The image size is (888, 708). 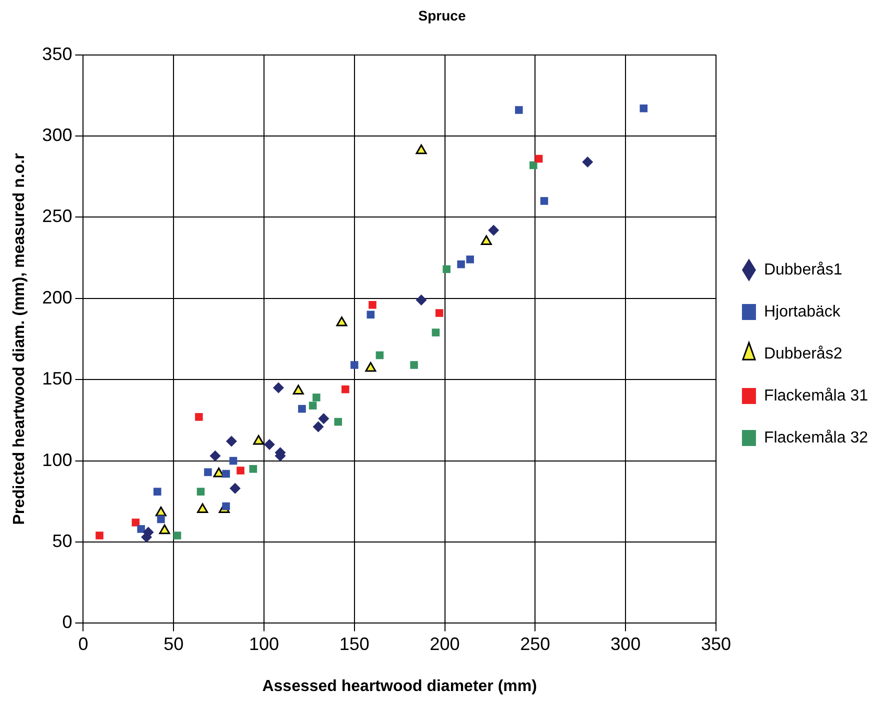 I want to click on legend-label: Flackemåla 31, so click(x=816, y=395).